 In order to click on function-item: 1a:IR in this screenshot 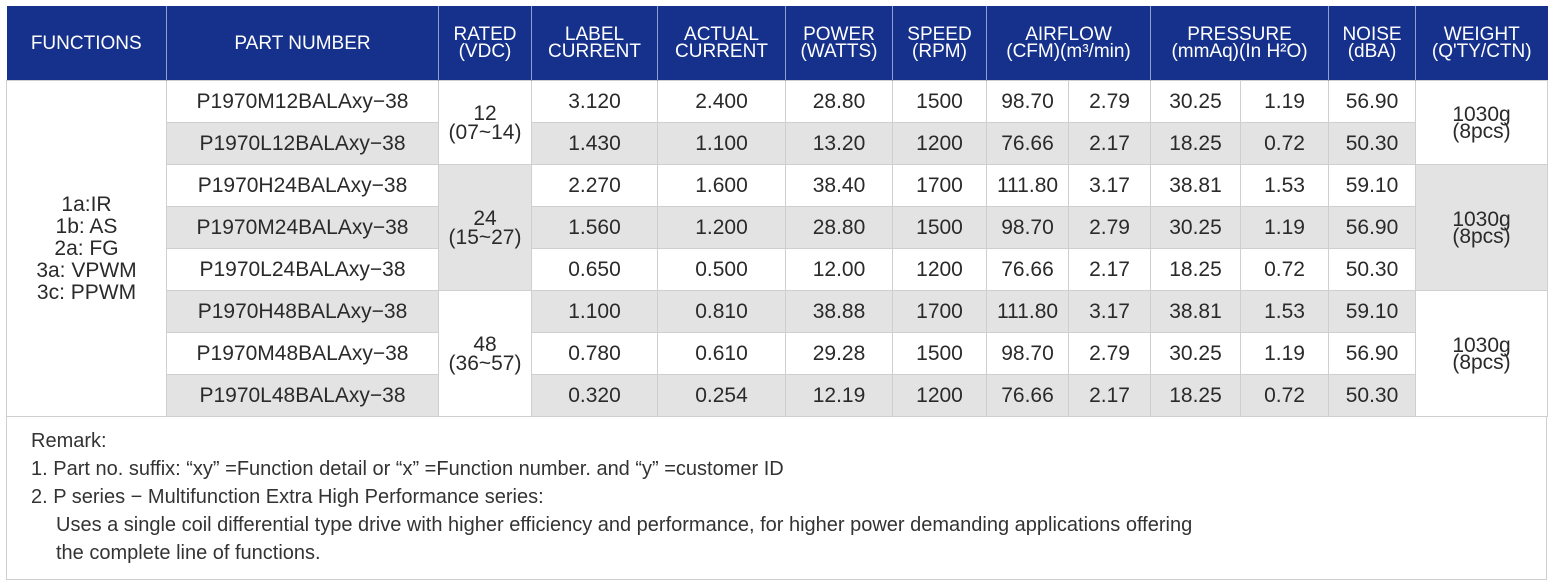, I will do `click(86, 204)`.